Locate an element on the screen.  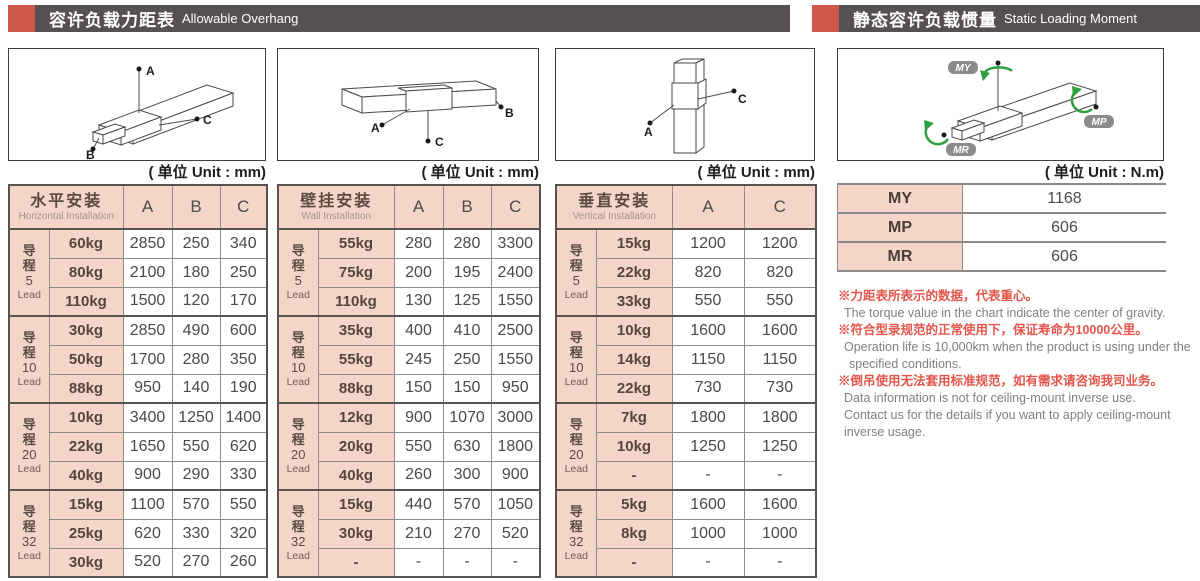
value-cell: 1550 is located at coordinates (515, 359).